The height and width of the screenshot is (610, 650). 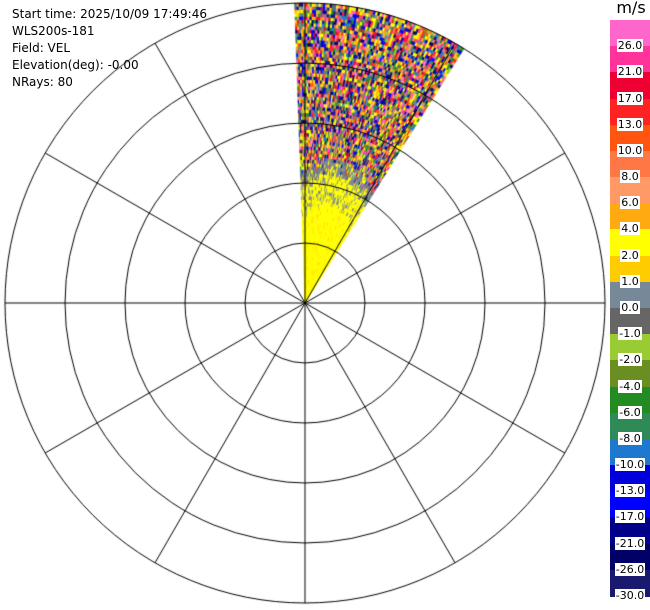 What do you see at coordinates (630, 72) in the screenshot?
I see `colorbar-tick-label: 21.0` at bounding box center [630, 72].